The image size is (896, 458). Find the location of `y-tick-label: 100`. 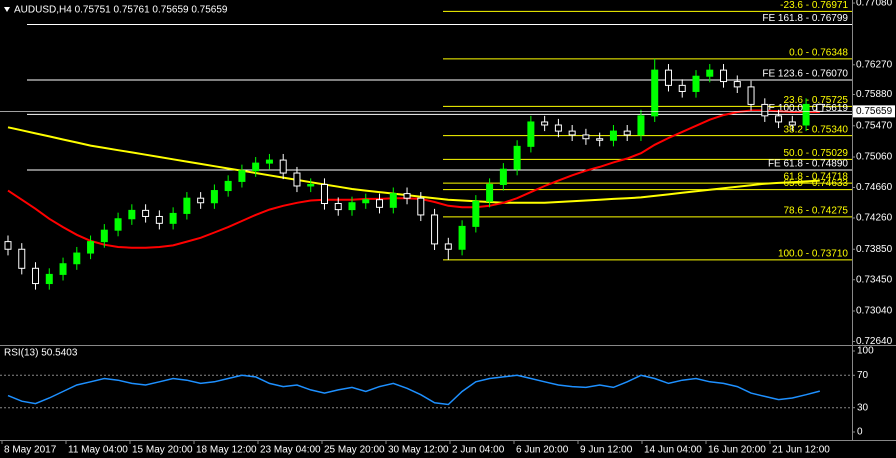

y-tick-label: 100 is located at coordinates (865, 351).